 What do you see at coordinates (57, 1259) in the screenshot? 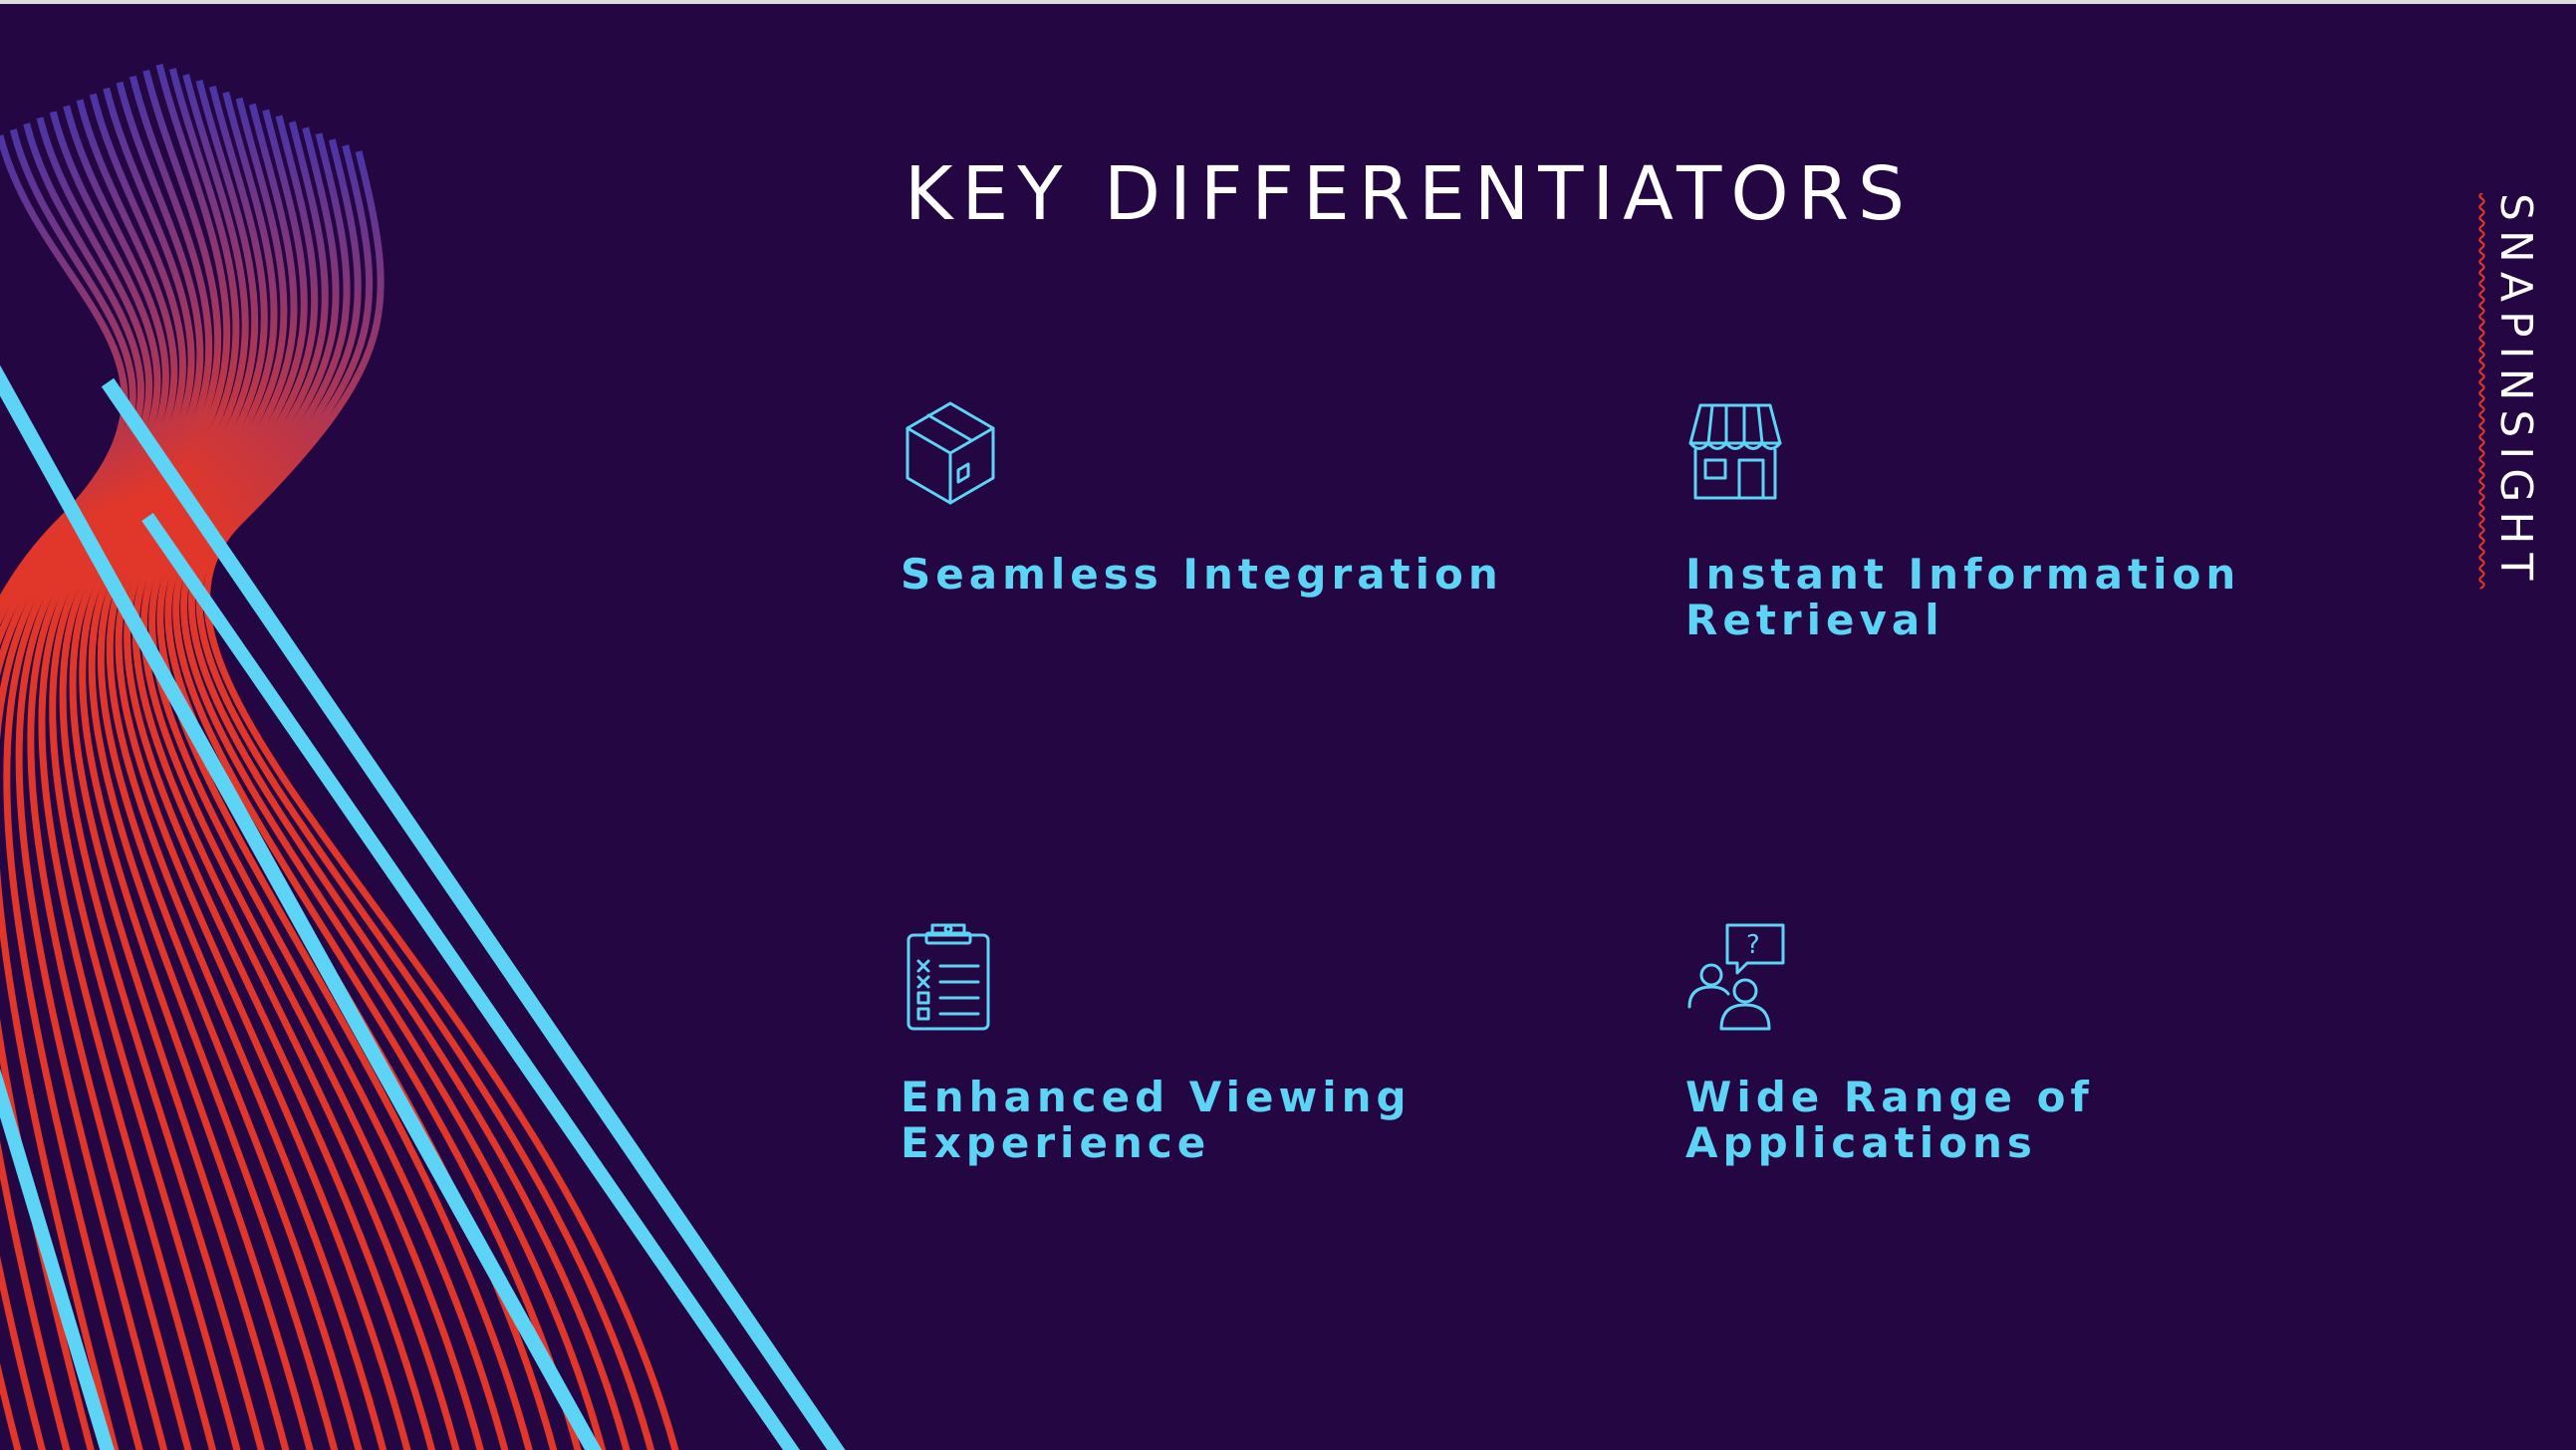
I see `cyan-accent-line` at bounding box center [57, 1259].